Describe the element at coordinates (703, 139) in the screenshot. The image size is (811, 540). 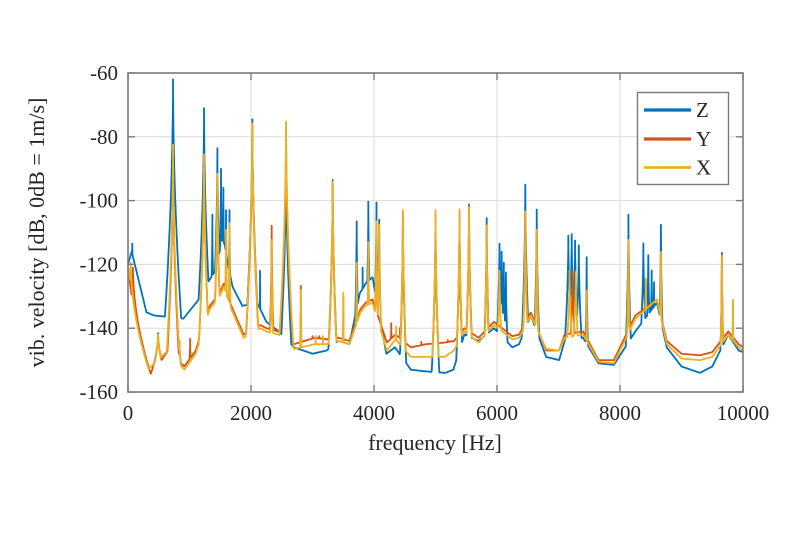
I see `legend-label-Y: Y` at that location.